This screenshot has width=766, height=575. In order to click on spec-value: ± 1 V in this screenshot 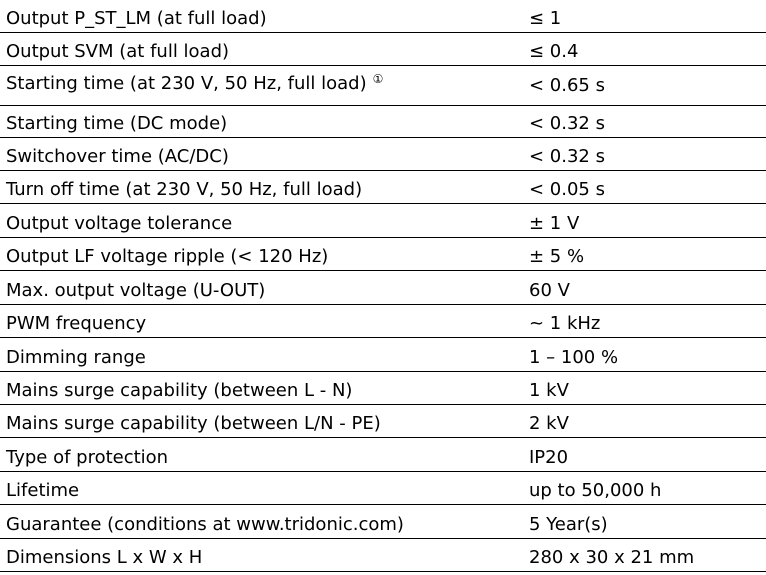, I will do `click(554, 223)`.